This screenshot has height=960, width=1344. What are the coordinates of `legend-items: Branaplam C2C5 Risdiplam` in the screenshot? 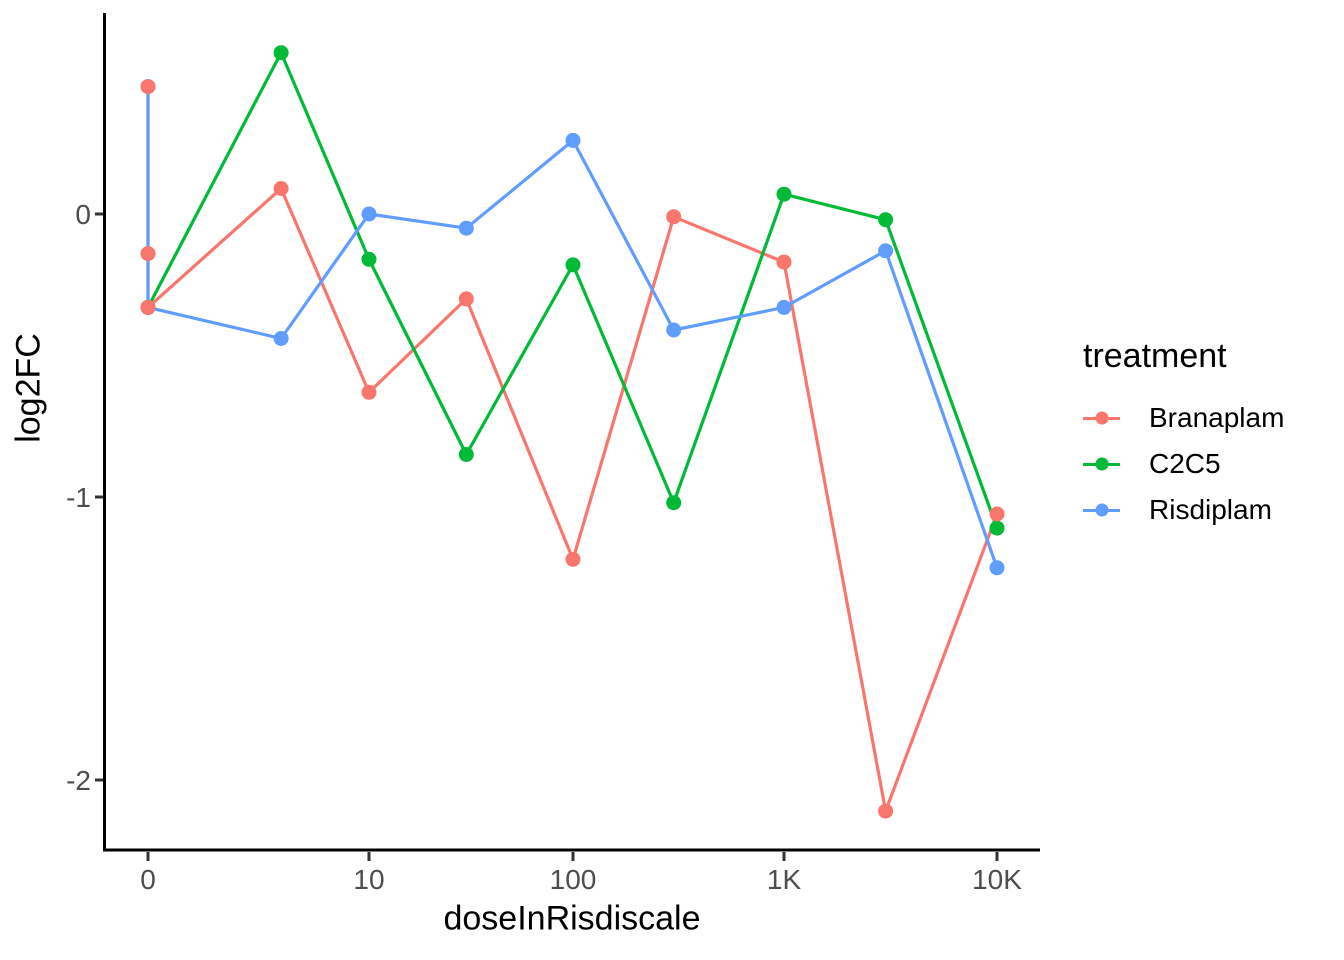 It's located at (1183, 464).